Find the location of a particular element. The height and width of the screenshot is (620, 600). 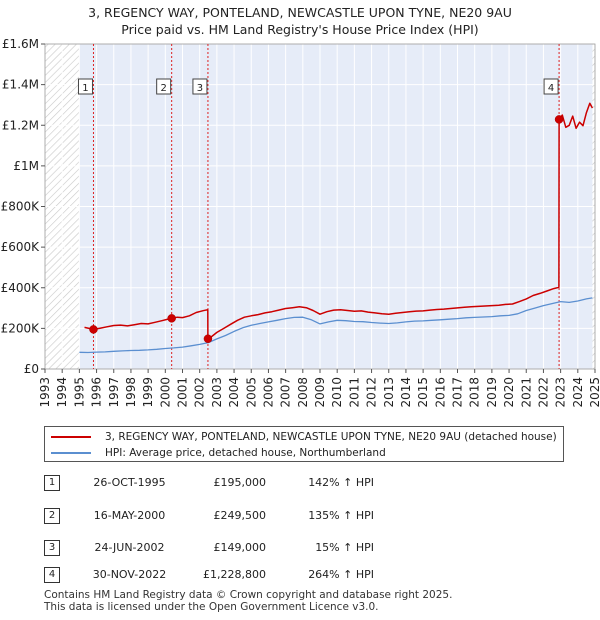

sale-price: £249,500 is located at coordinates (240, 515).